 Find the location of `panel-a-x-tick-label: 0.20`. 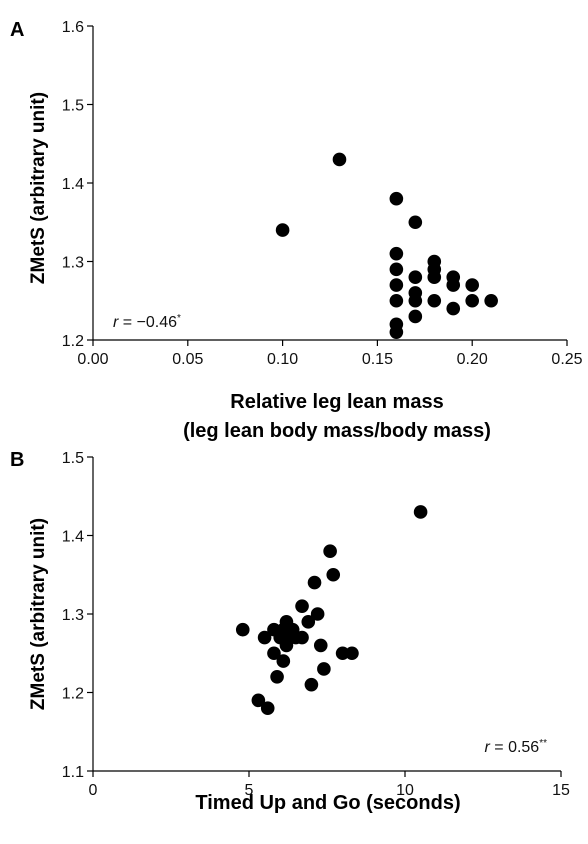

panel-a-x-tick-label: 0.20 is located at coordinates (472, 359).